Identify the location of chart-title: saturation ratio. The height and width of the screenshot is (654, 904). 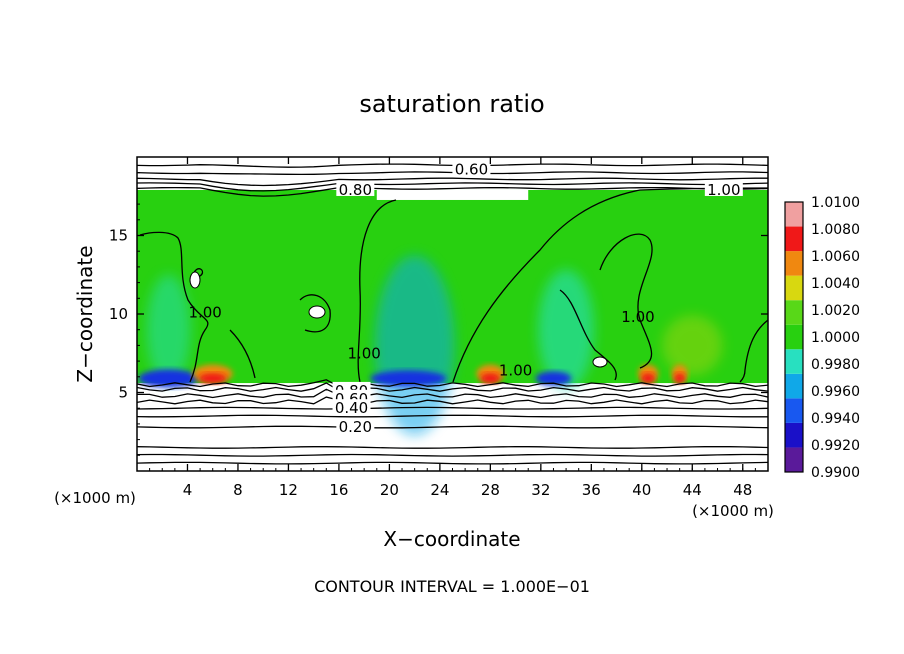
(451, 104).